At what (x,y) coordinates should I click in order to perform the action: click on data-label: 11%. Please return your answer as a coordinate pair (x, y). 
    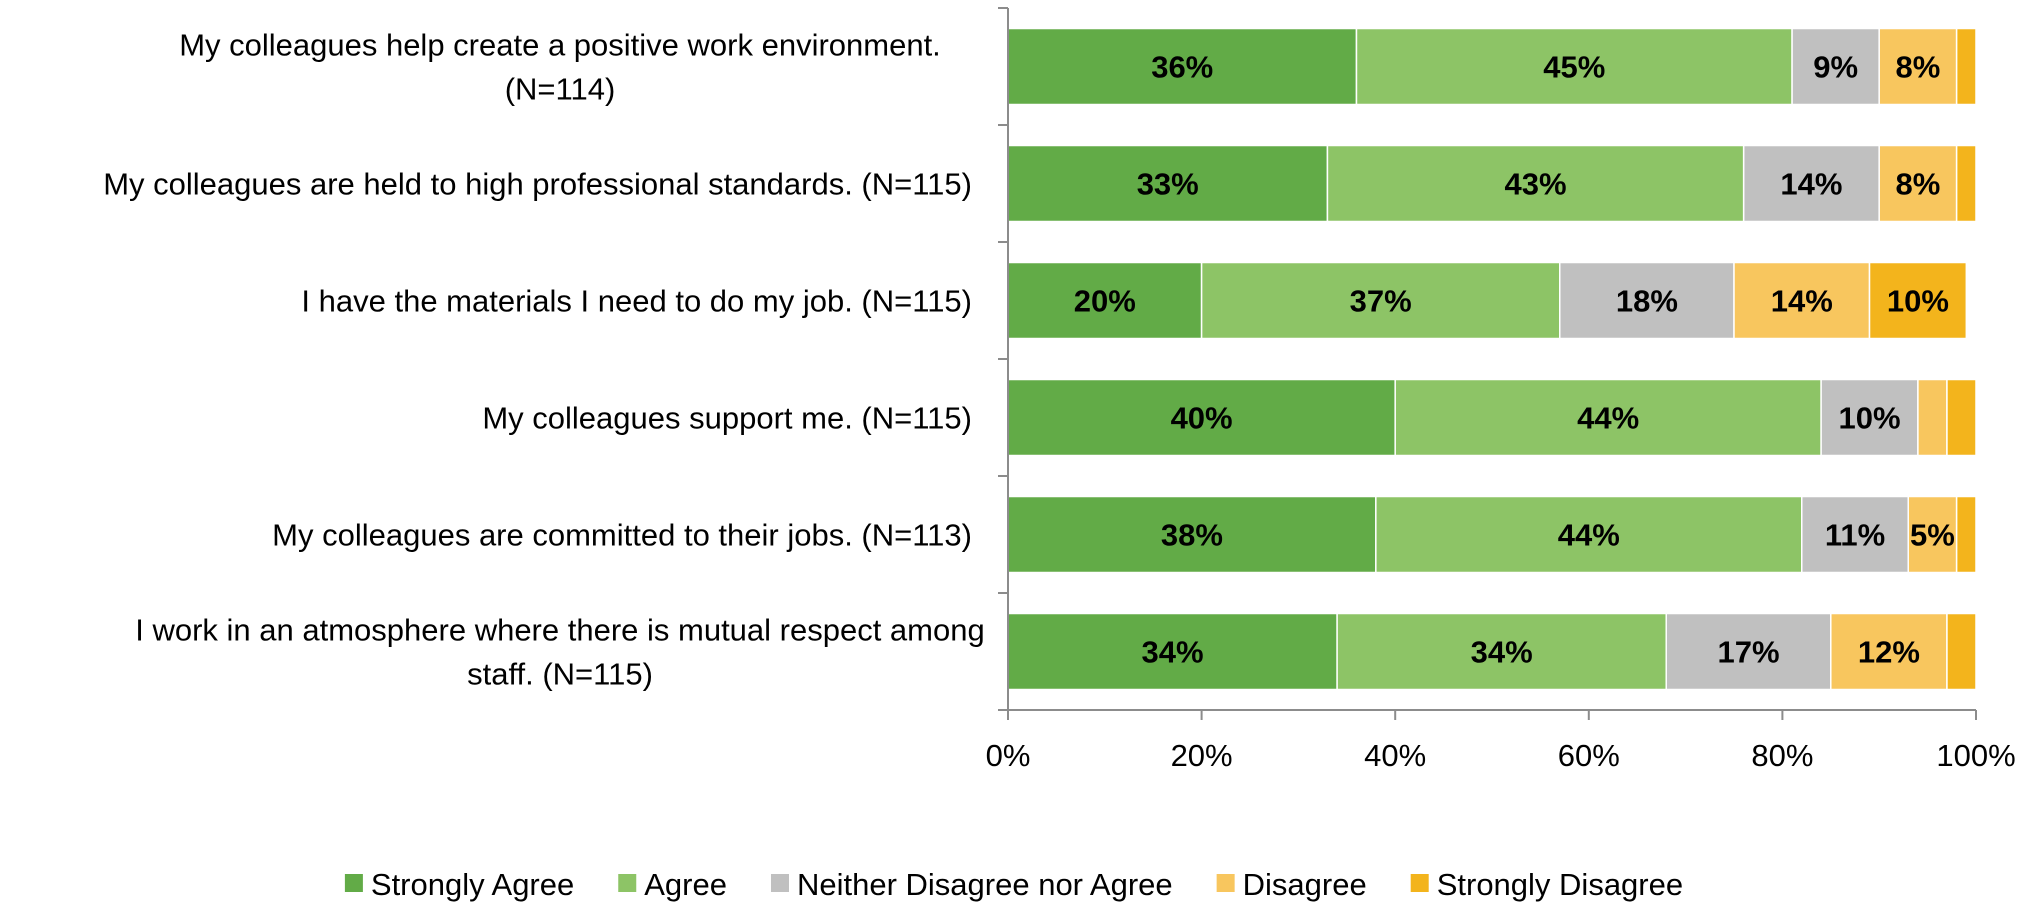
    Looking at the image, I should click on (1855, 535).